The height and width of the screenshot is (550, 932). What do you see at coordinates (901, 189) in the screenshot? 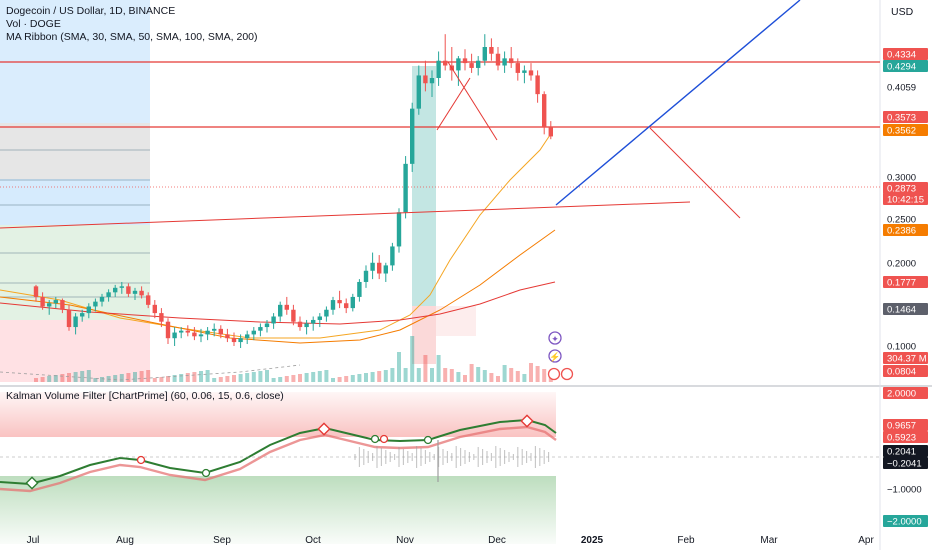
I see `price-label: 0.2873` at bounding box center [901, 189].